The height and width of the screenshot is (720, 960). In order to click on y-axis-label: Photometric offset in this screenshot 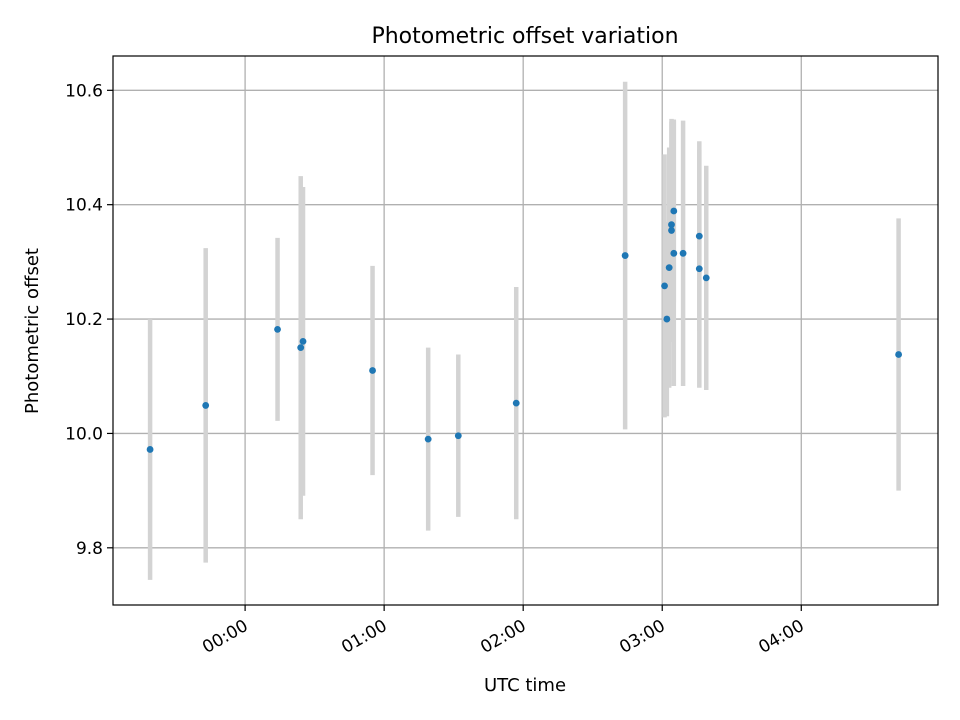, I will do `click(32, 331)`.